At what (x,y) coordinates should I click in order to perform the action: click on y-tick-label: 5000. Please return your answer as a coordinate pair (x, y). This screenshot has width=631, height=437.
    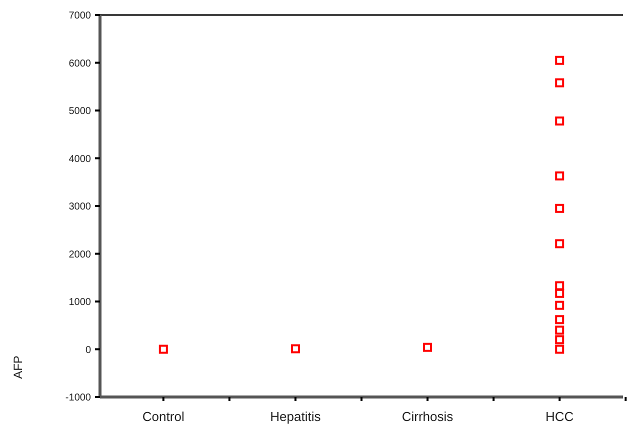
    Looking at the image, I should click on (80, 111).